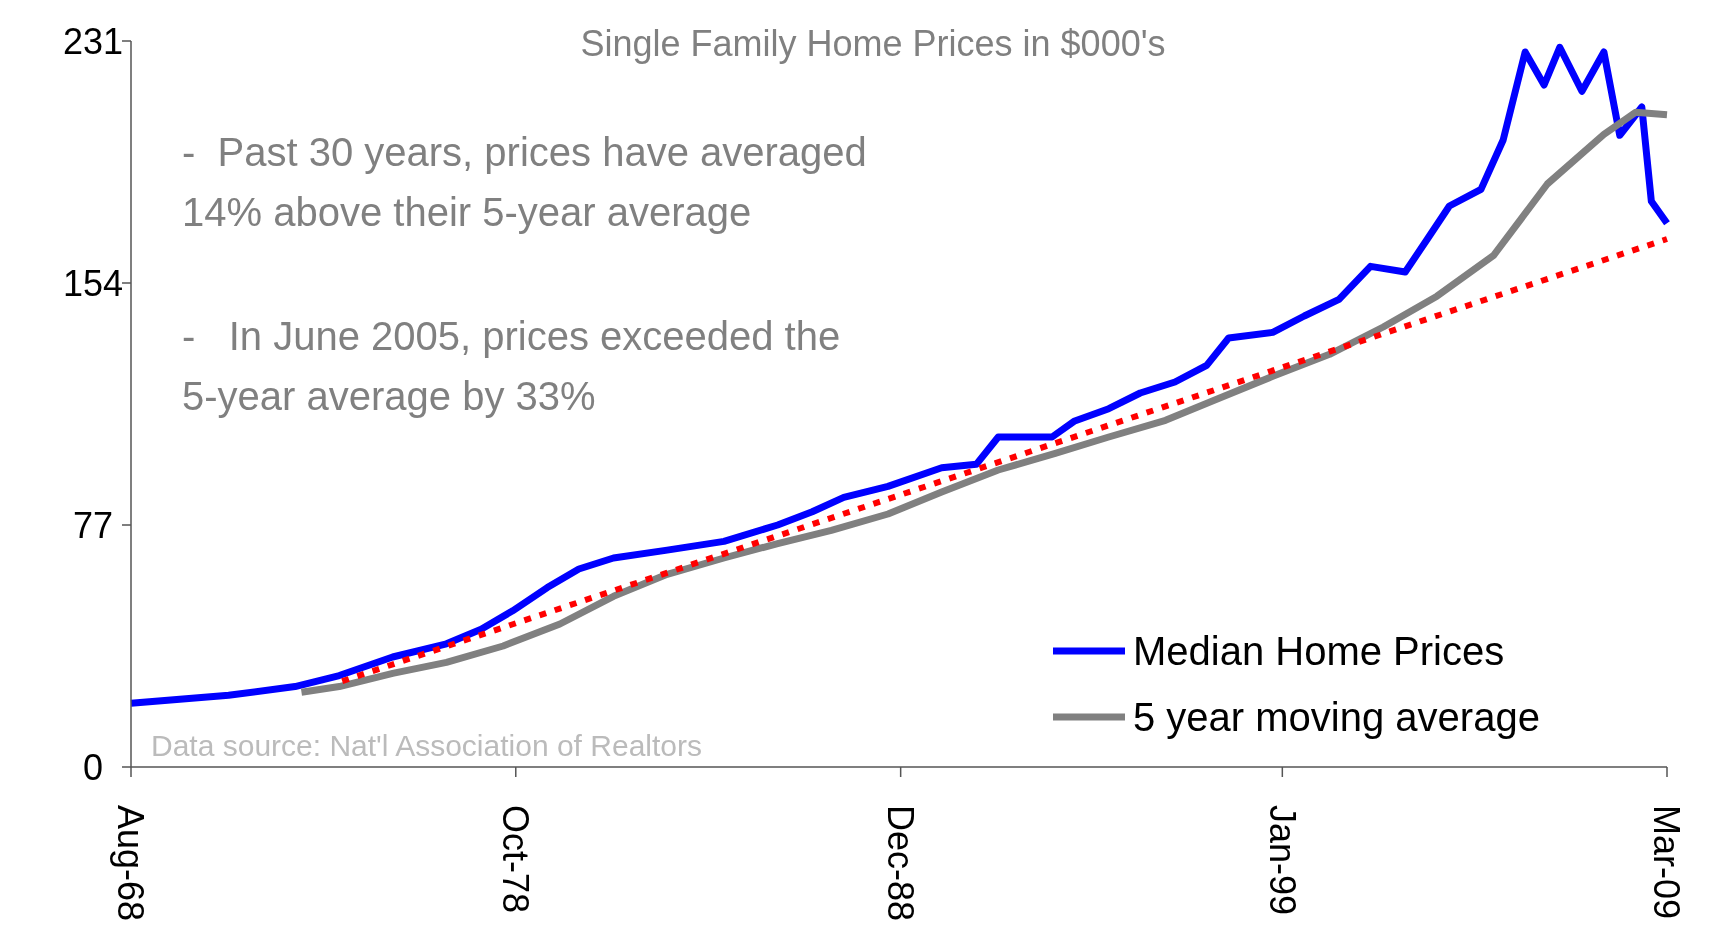 The height and width of the screenshot is (942, 1725). Describe the element at coordinates (511, 366) in the screenshot. I see `annotation: - In June 2005, prices exceeded the 5-year average by 33%` at that location.